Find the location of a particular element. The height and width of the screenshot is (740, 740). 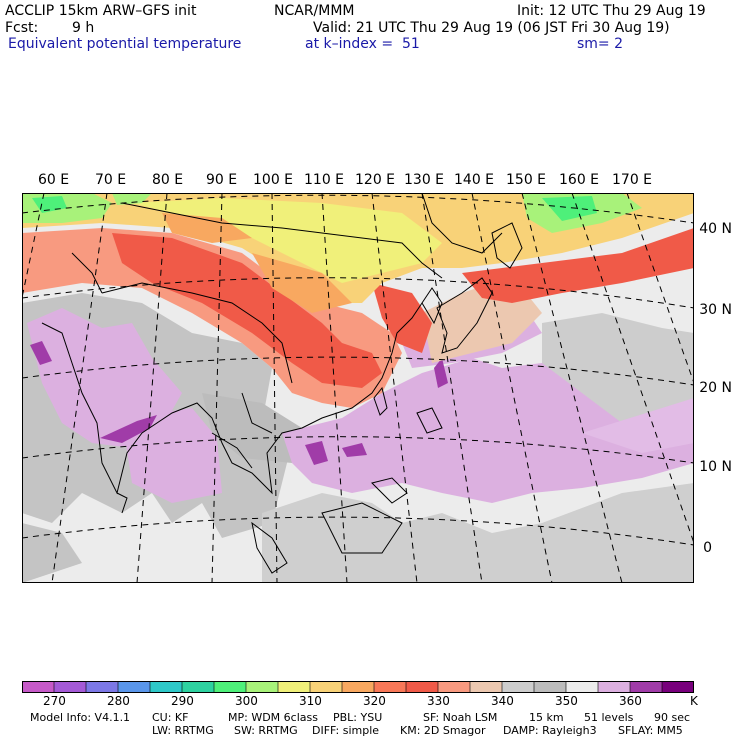

colorbar is located at coordinates (358, 687).